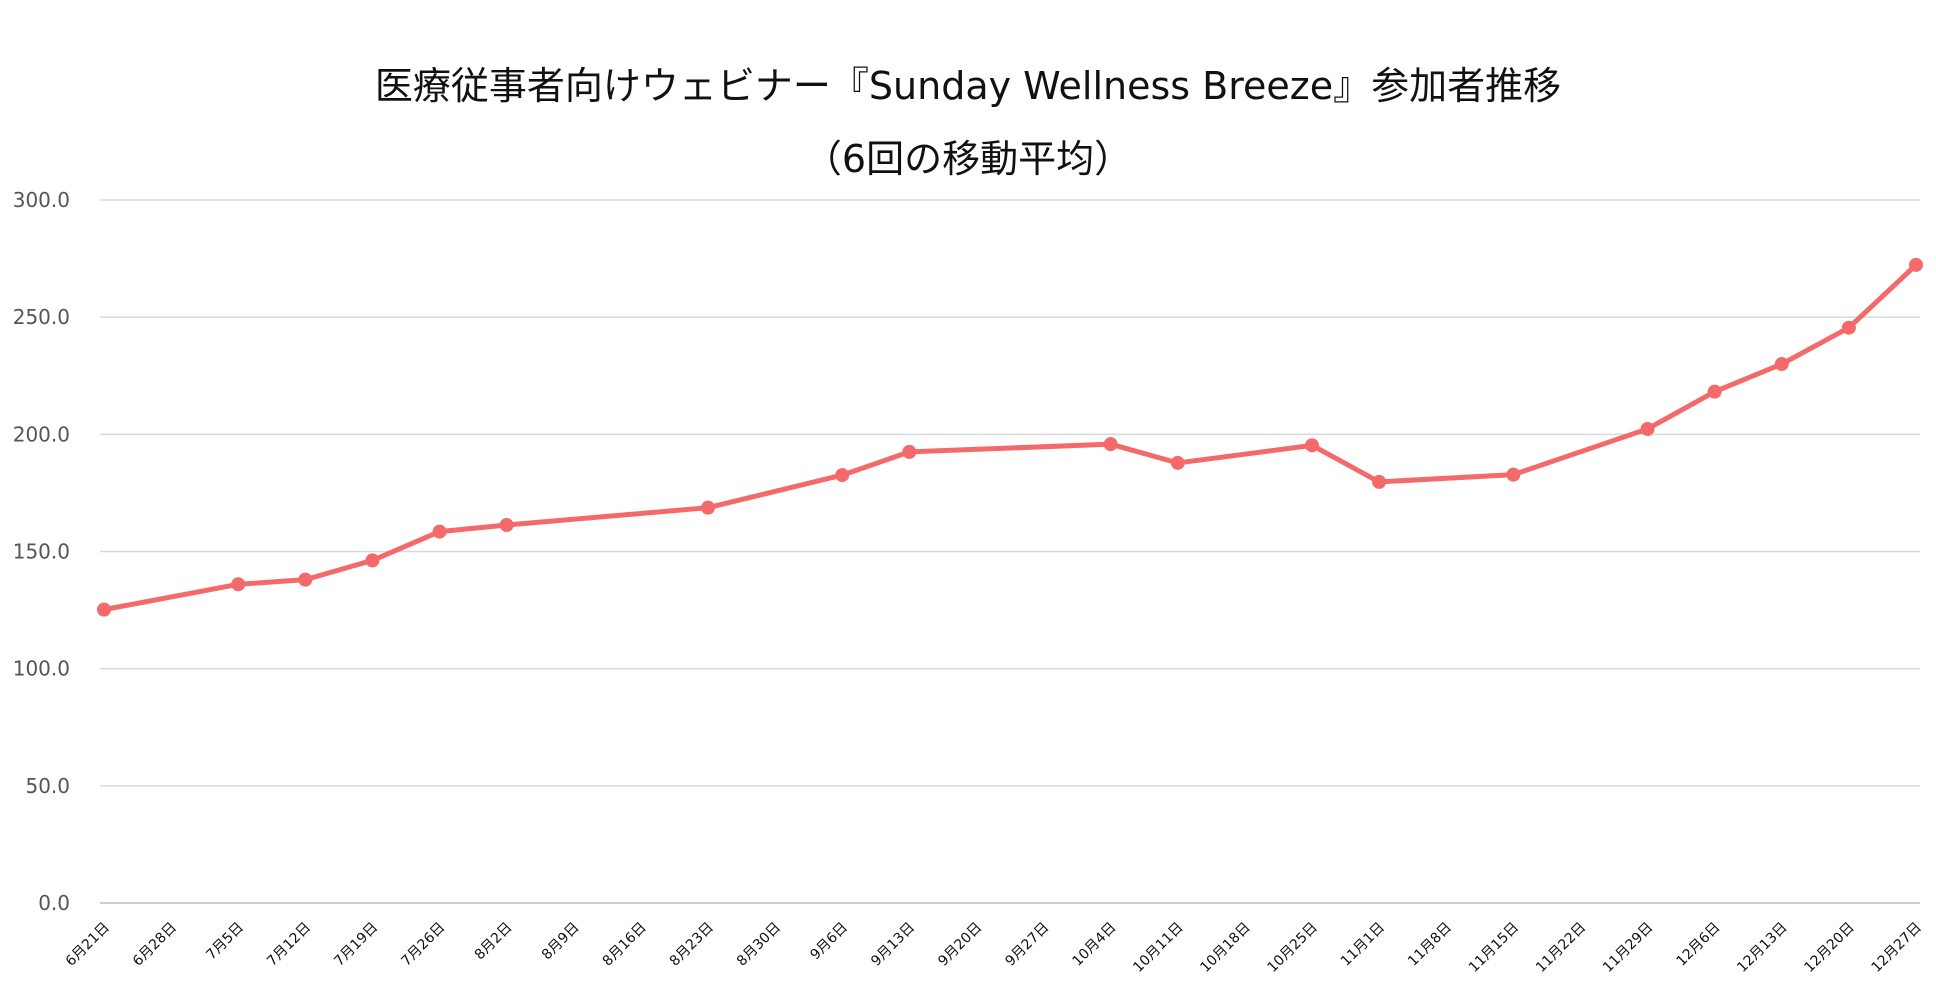  I want to click on x-tick-label: 8月16日, so click(625, 945).